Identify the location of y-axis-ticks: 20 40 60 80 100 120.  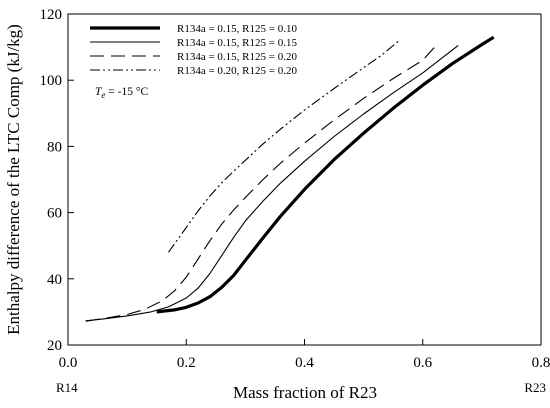
(57, 180).